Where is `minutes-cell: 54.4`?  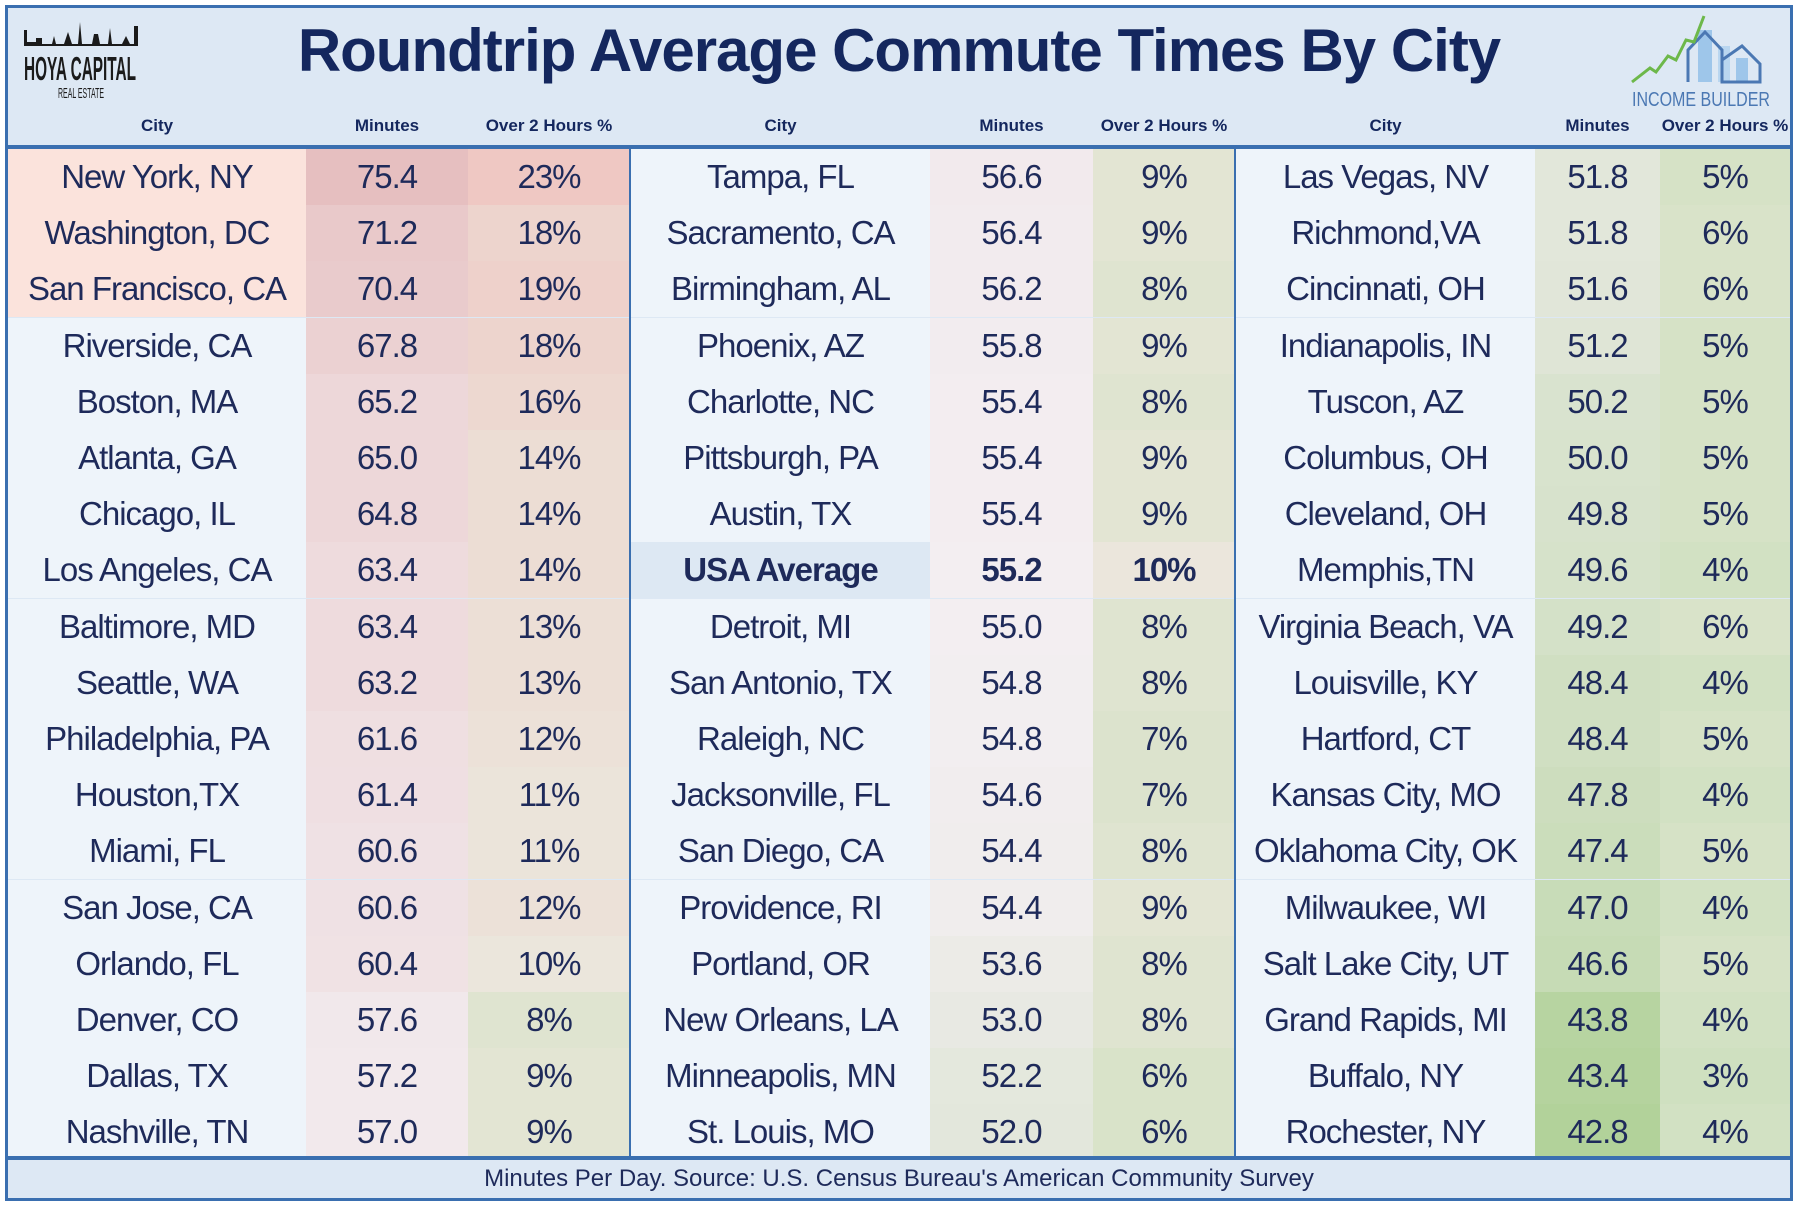 minutes-cell: 54.4 is located at coordinates (1011, 851).